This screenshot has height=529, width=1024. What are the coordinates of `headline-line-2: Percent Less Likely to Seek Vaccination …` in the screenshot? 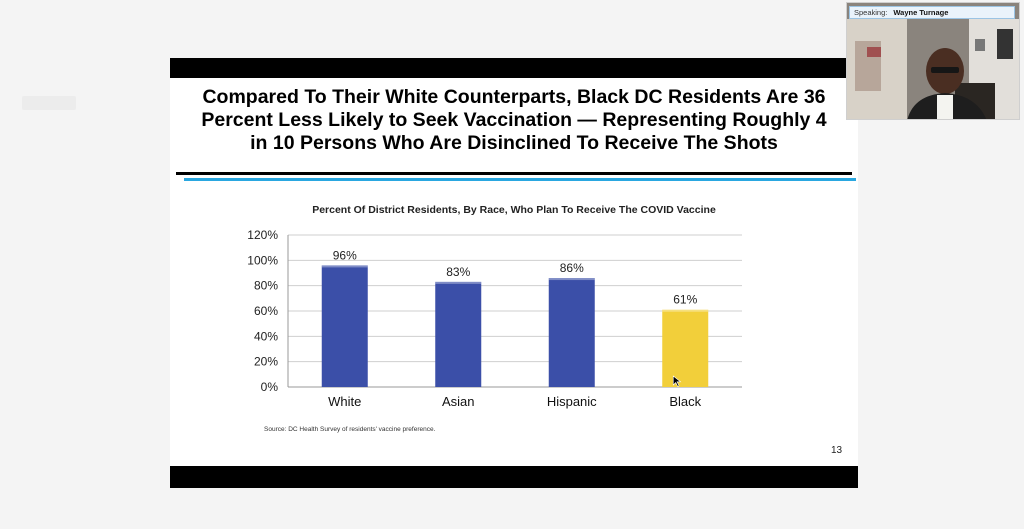 It's located at (514, 120).